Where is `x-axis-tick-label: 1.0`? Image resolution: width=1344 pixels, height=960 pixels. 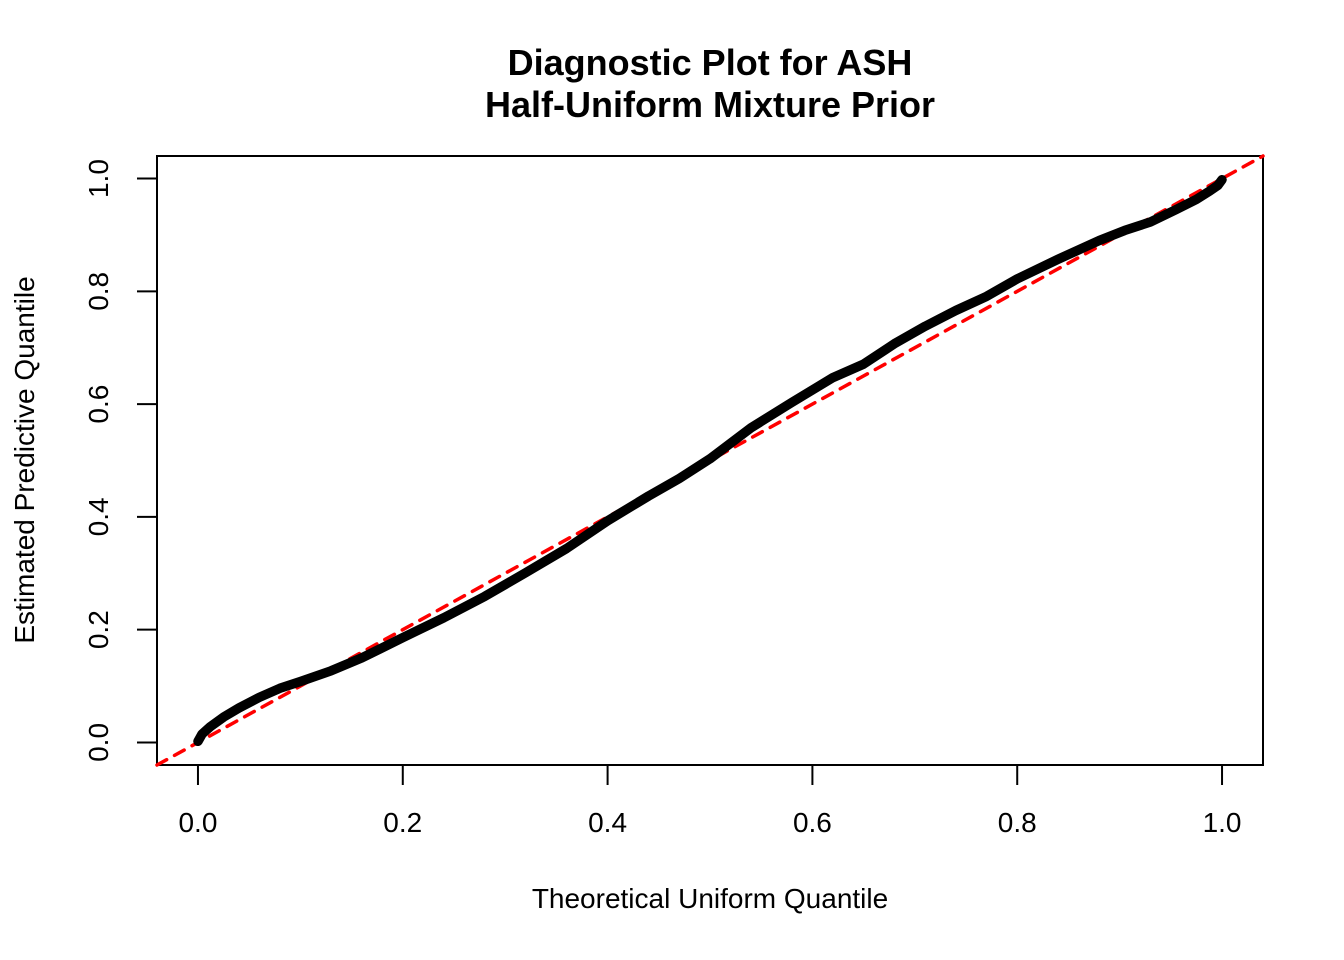
x-axis-tick-label: 1.0 is located at coordinates (1222, 822).